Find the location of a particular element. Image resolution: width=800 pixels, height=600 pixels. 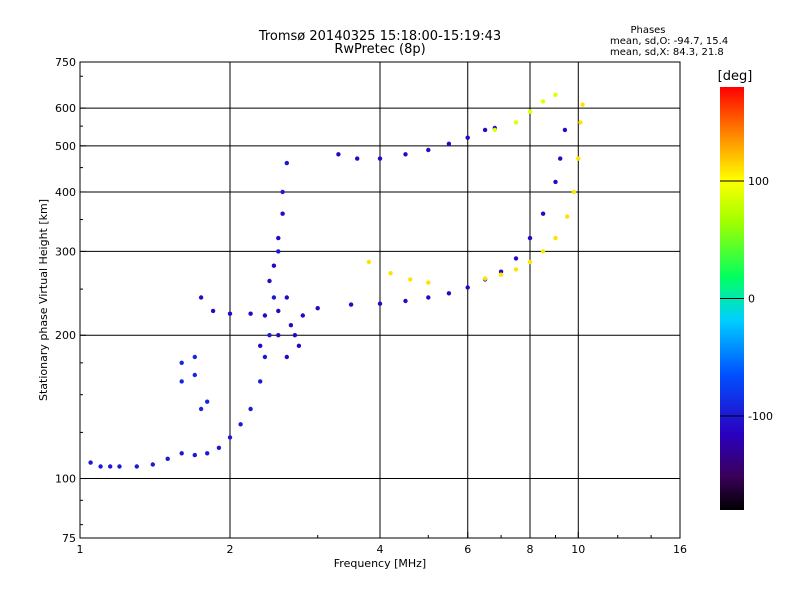

colorbar-tick-label: 100 is located at coordinates (758, 181).